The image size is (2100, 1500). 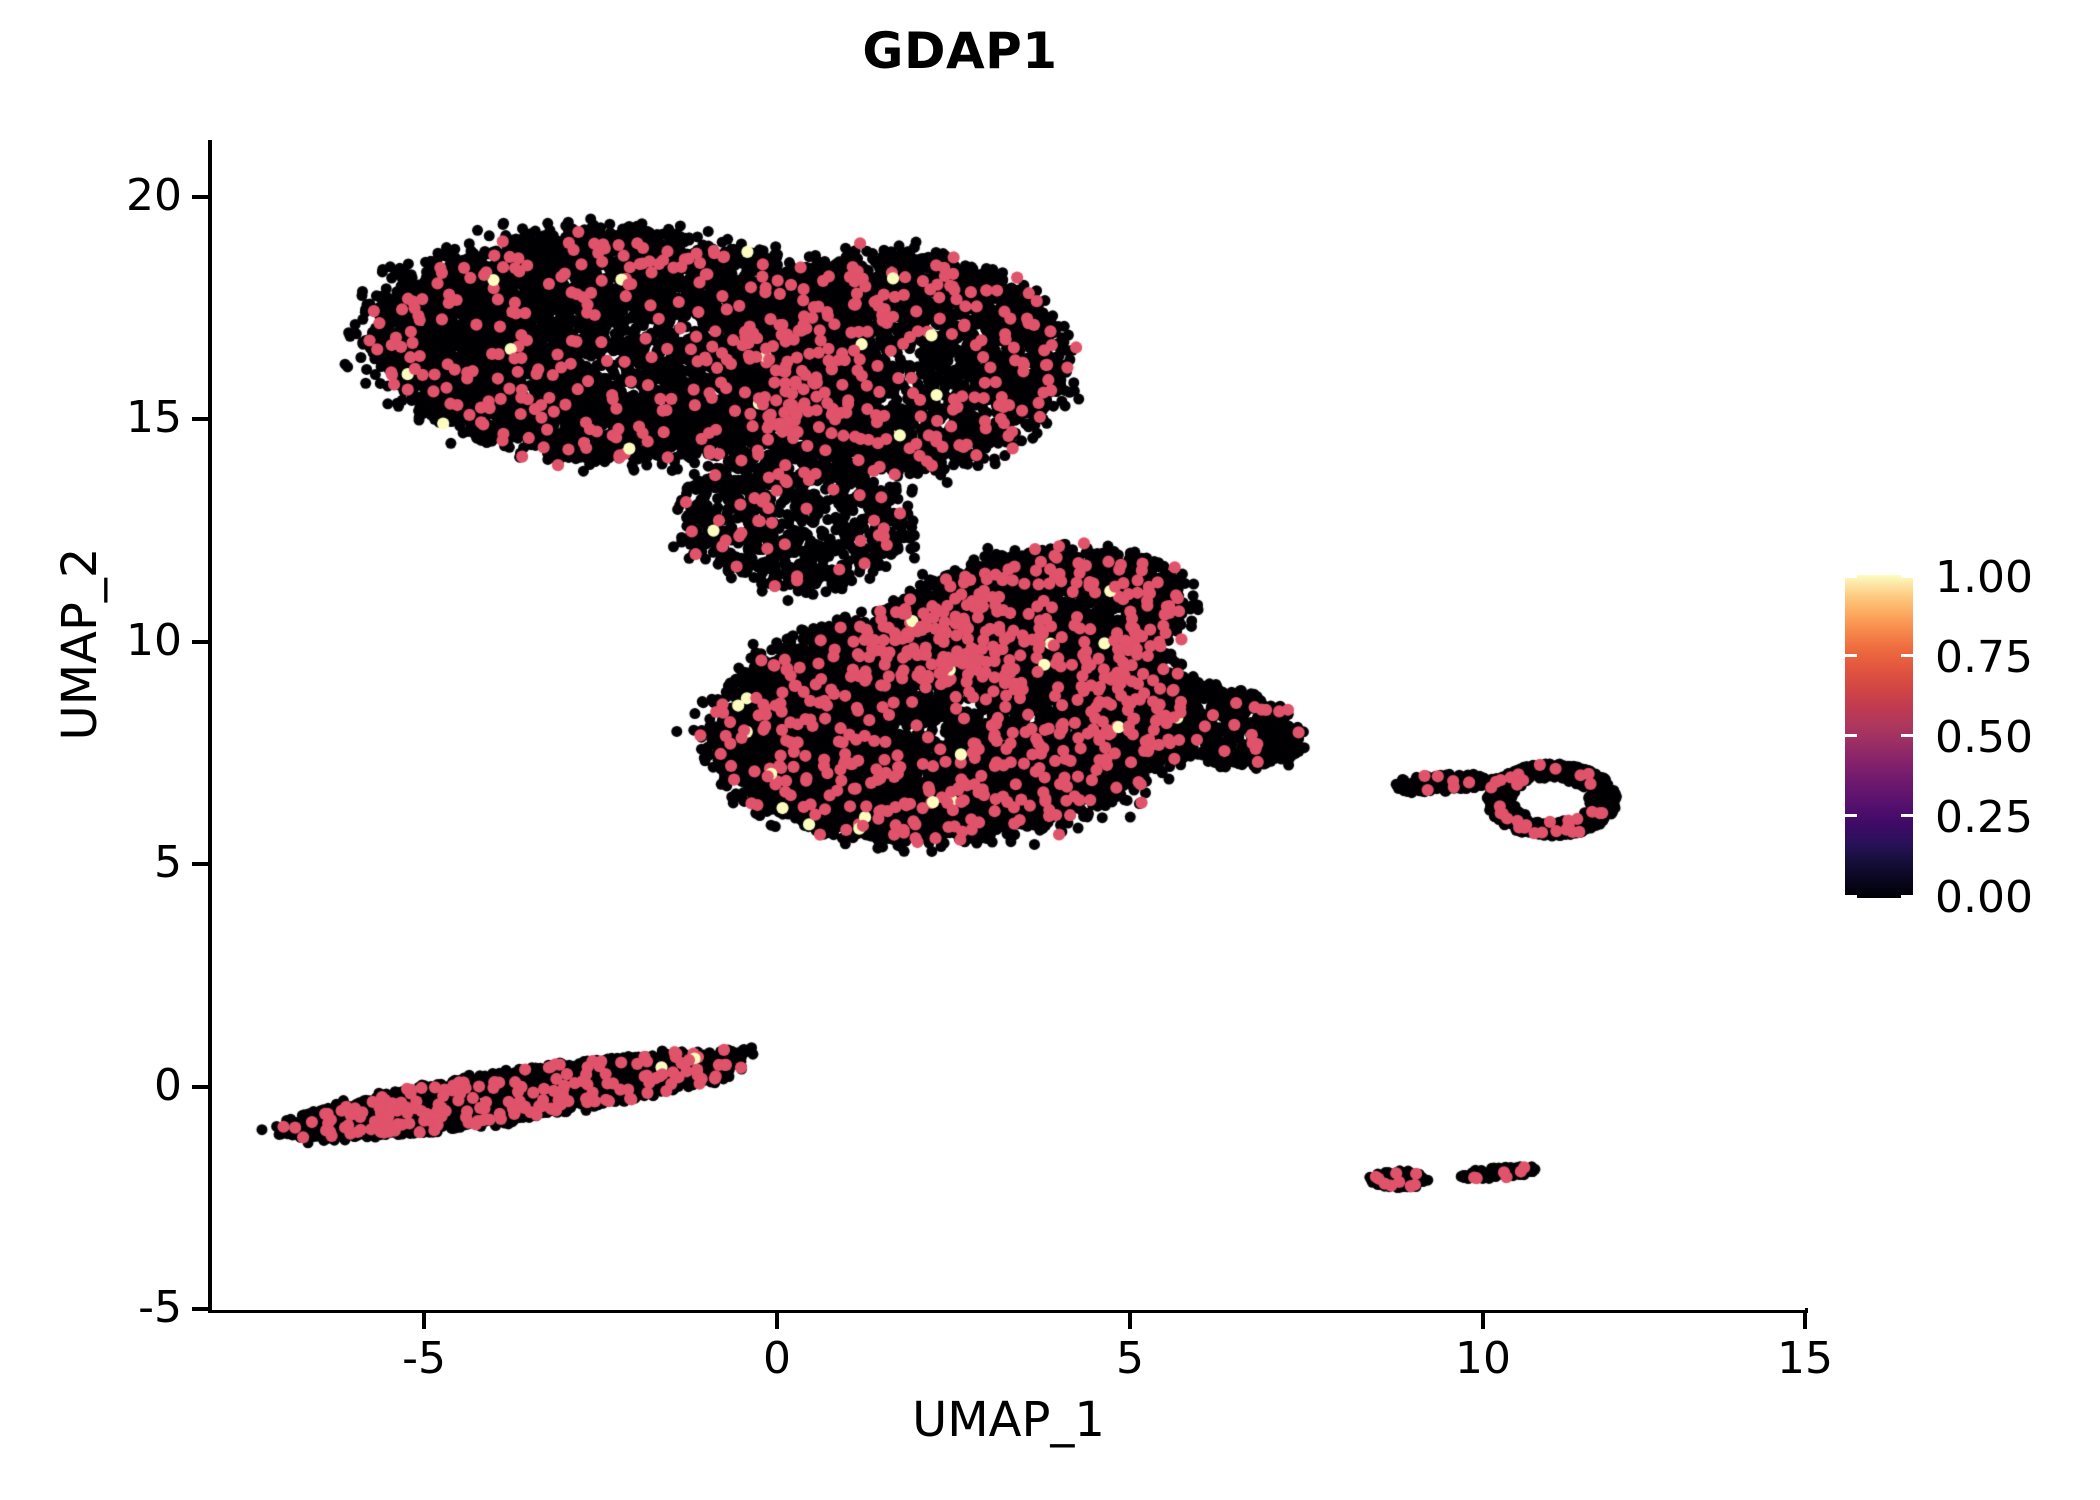 What do you see at coordinates (1483, 1358) in the screenshot?
I see `x-tick-label-3: 10` at bounding box center [1483, 1358].